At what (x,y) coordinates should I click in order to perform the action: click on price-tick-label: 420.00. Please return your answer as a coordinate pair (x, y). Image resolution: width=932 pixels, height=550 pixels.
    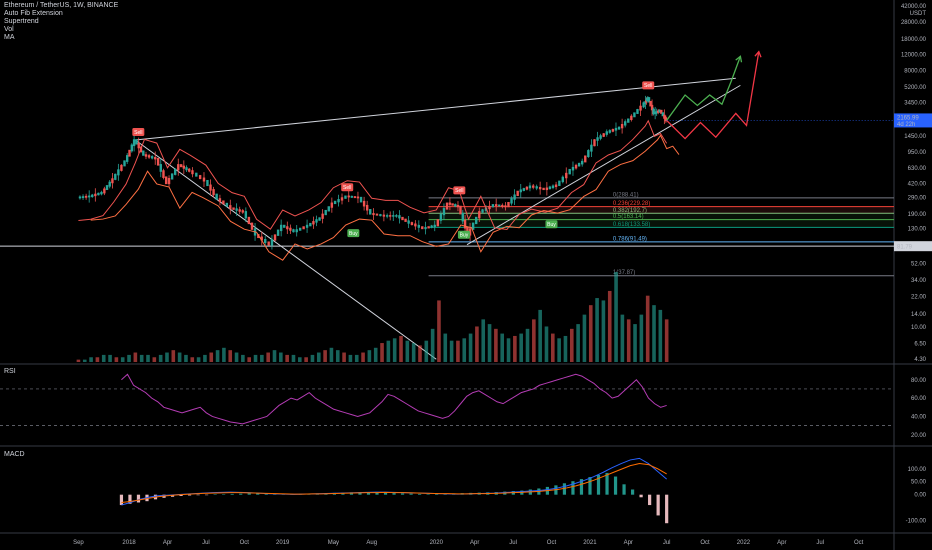
    Looking at the image, I should click on (917, 184).